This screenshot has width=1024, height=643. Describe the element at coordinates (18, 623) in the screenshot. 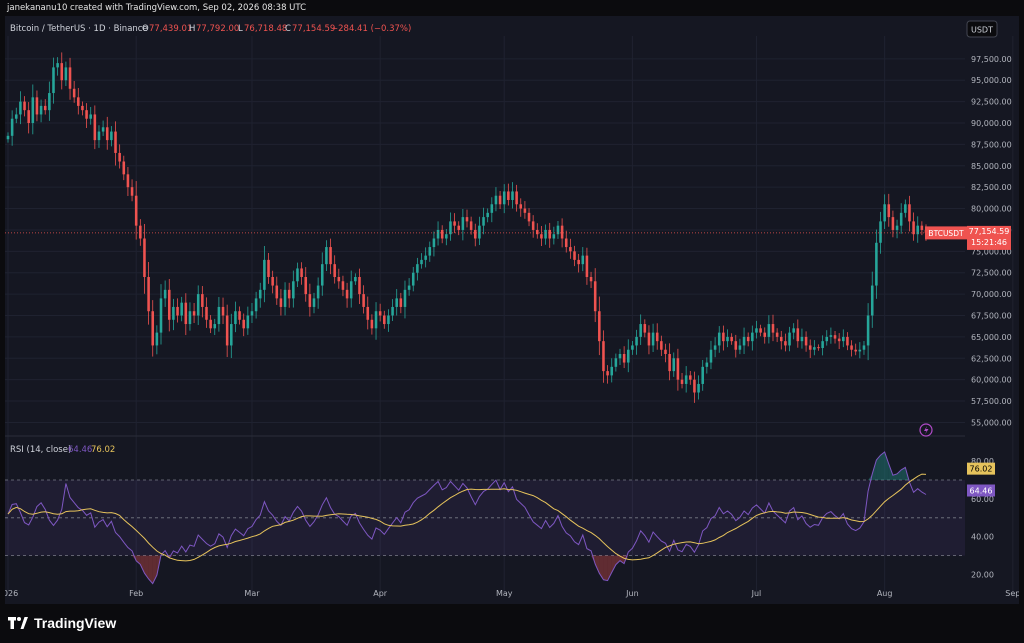

I see `tradingview-logo-icon` at that location.